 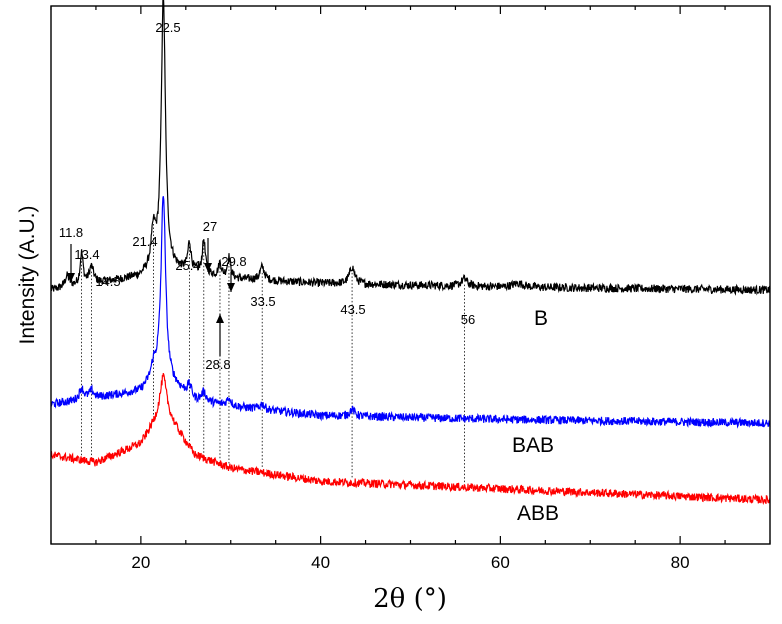 I want to click on series-label-abb: ABB, so click(x=538, y=513).